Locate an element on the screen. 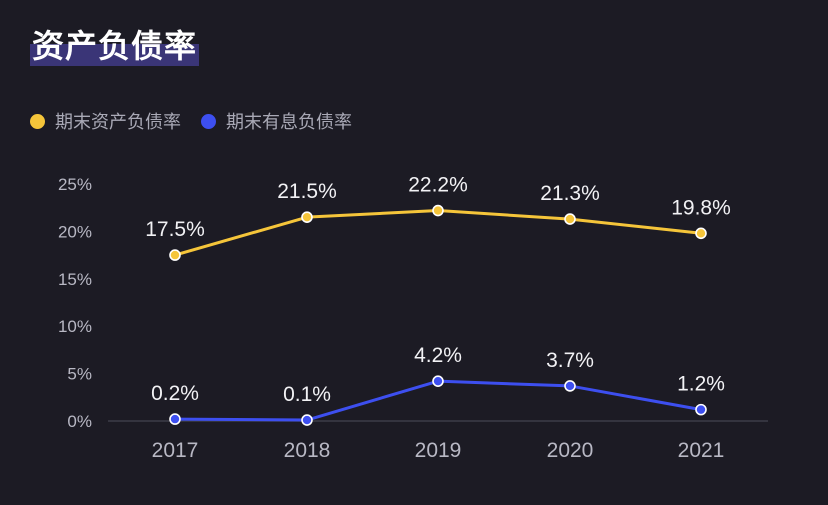  y-tick-label: 25% is located at coordinates (75, 184).